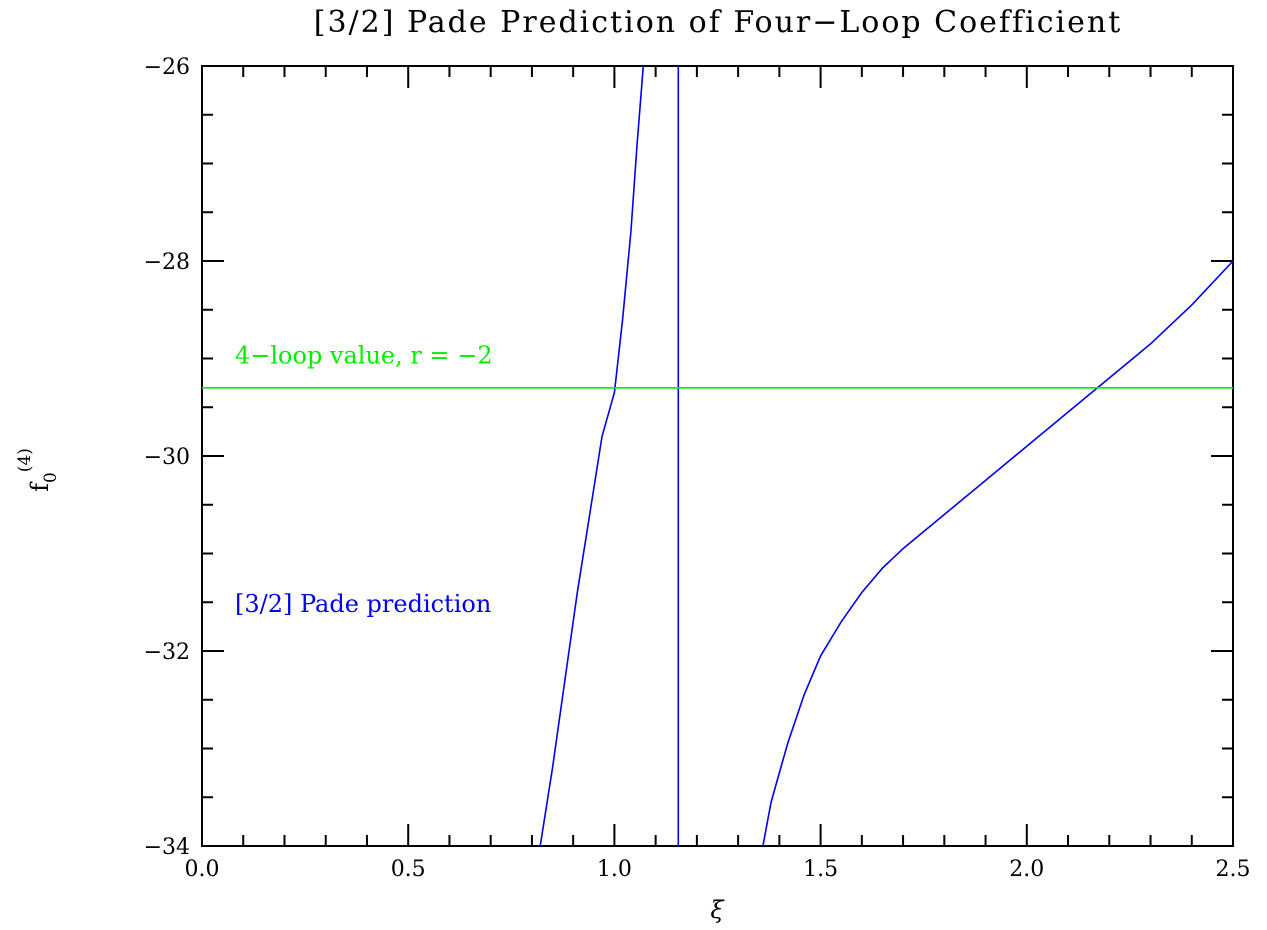  Describe the element at coordinates (25, 460) in the screenshot. I see `y-axis-label-sup: (4)` at that location.